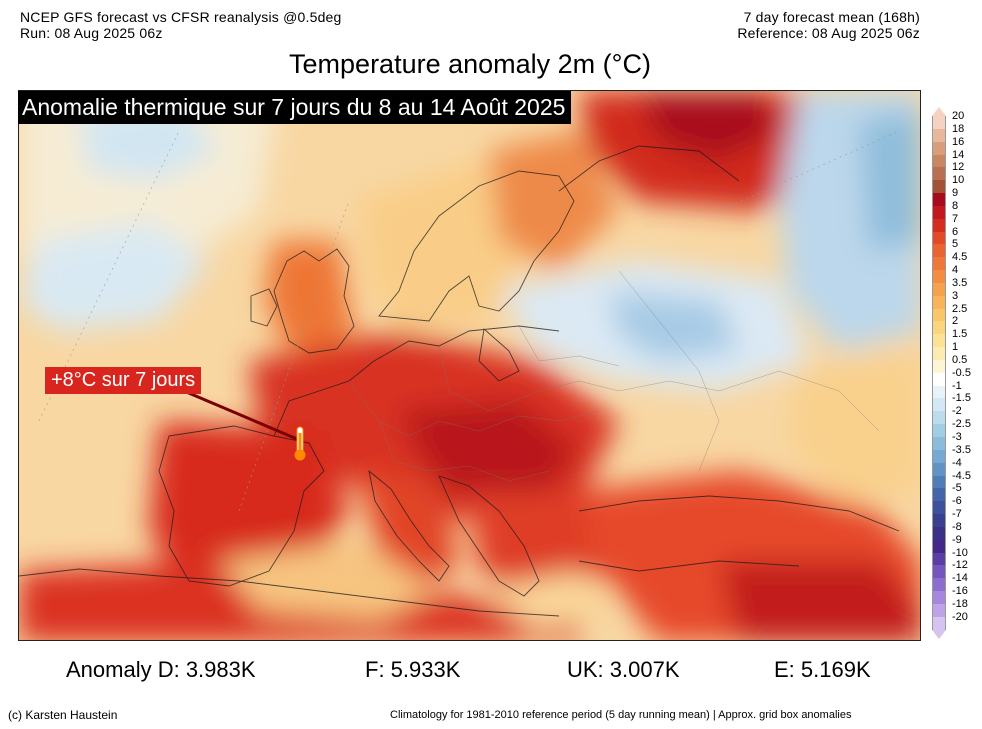 The height and width of the screenshot is (729, 982). What do you see at coordinates (961, 475) in the screenshot?
I see `colorbar-label: -4.5` at bounding box center [961, 475].